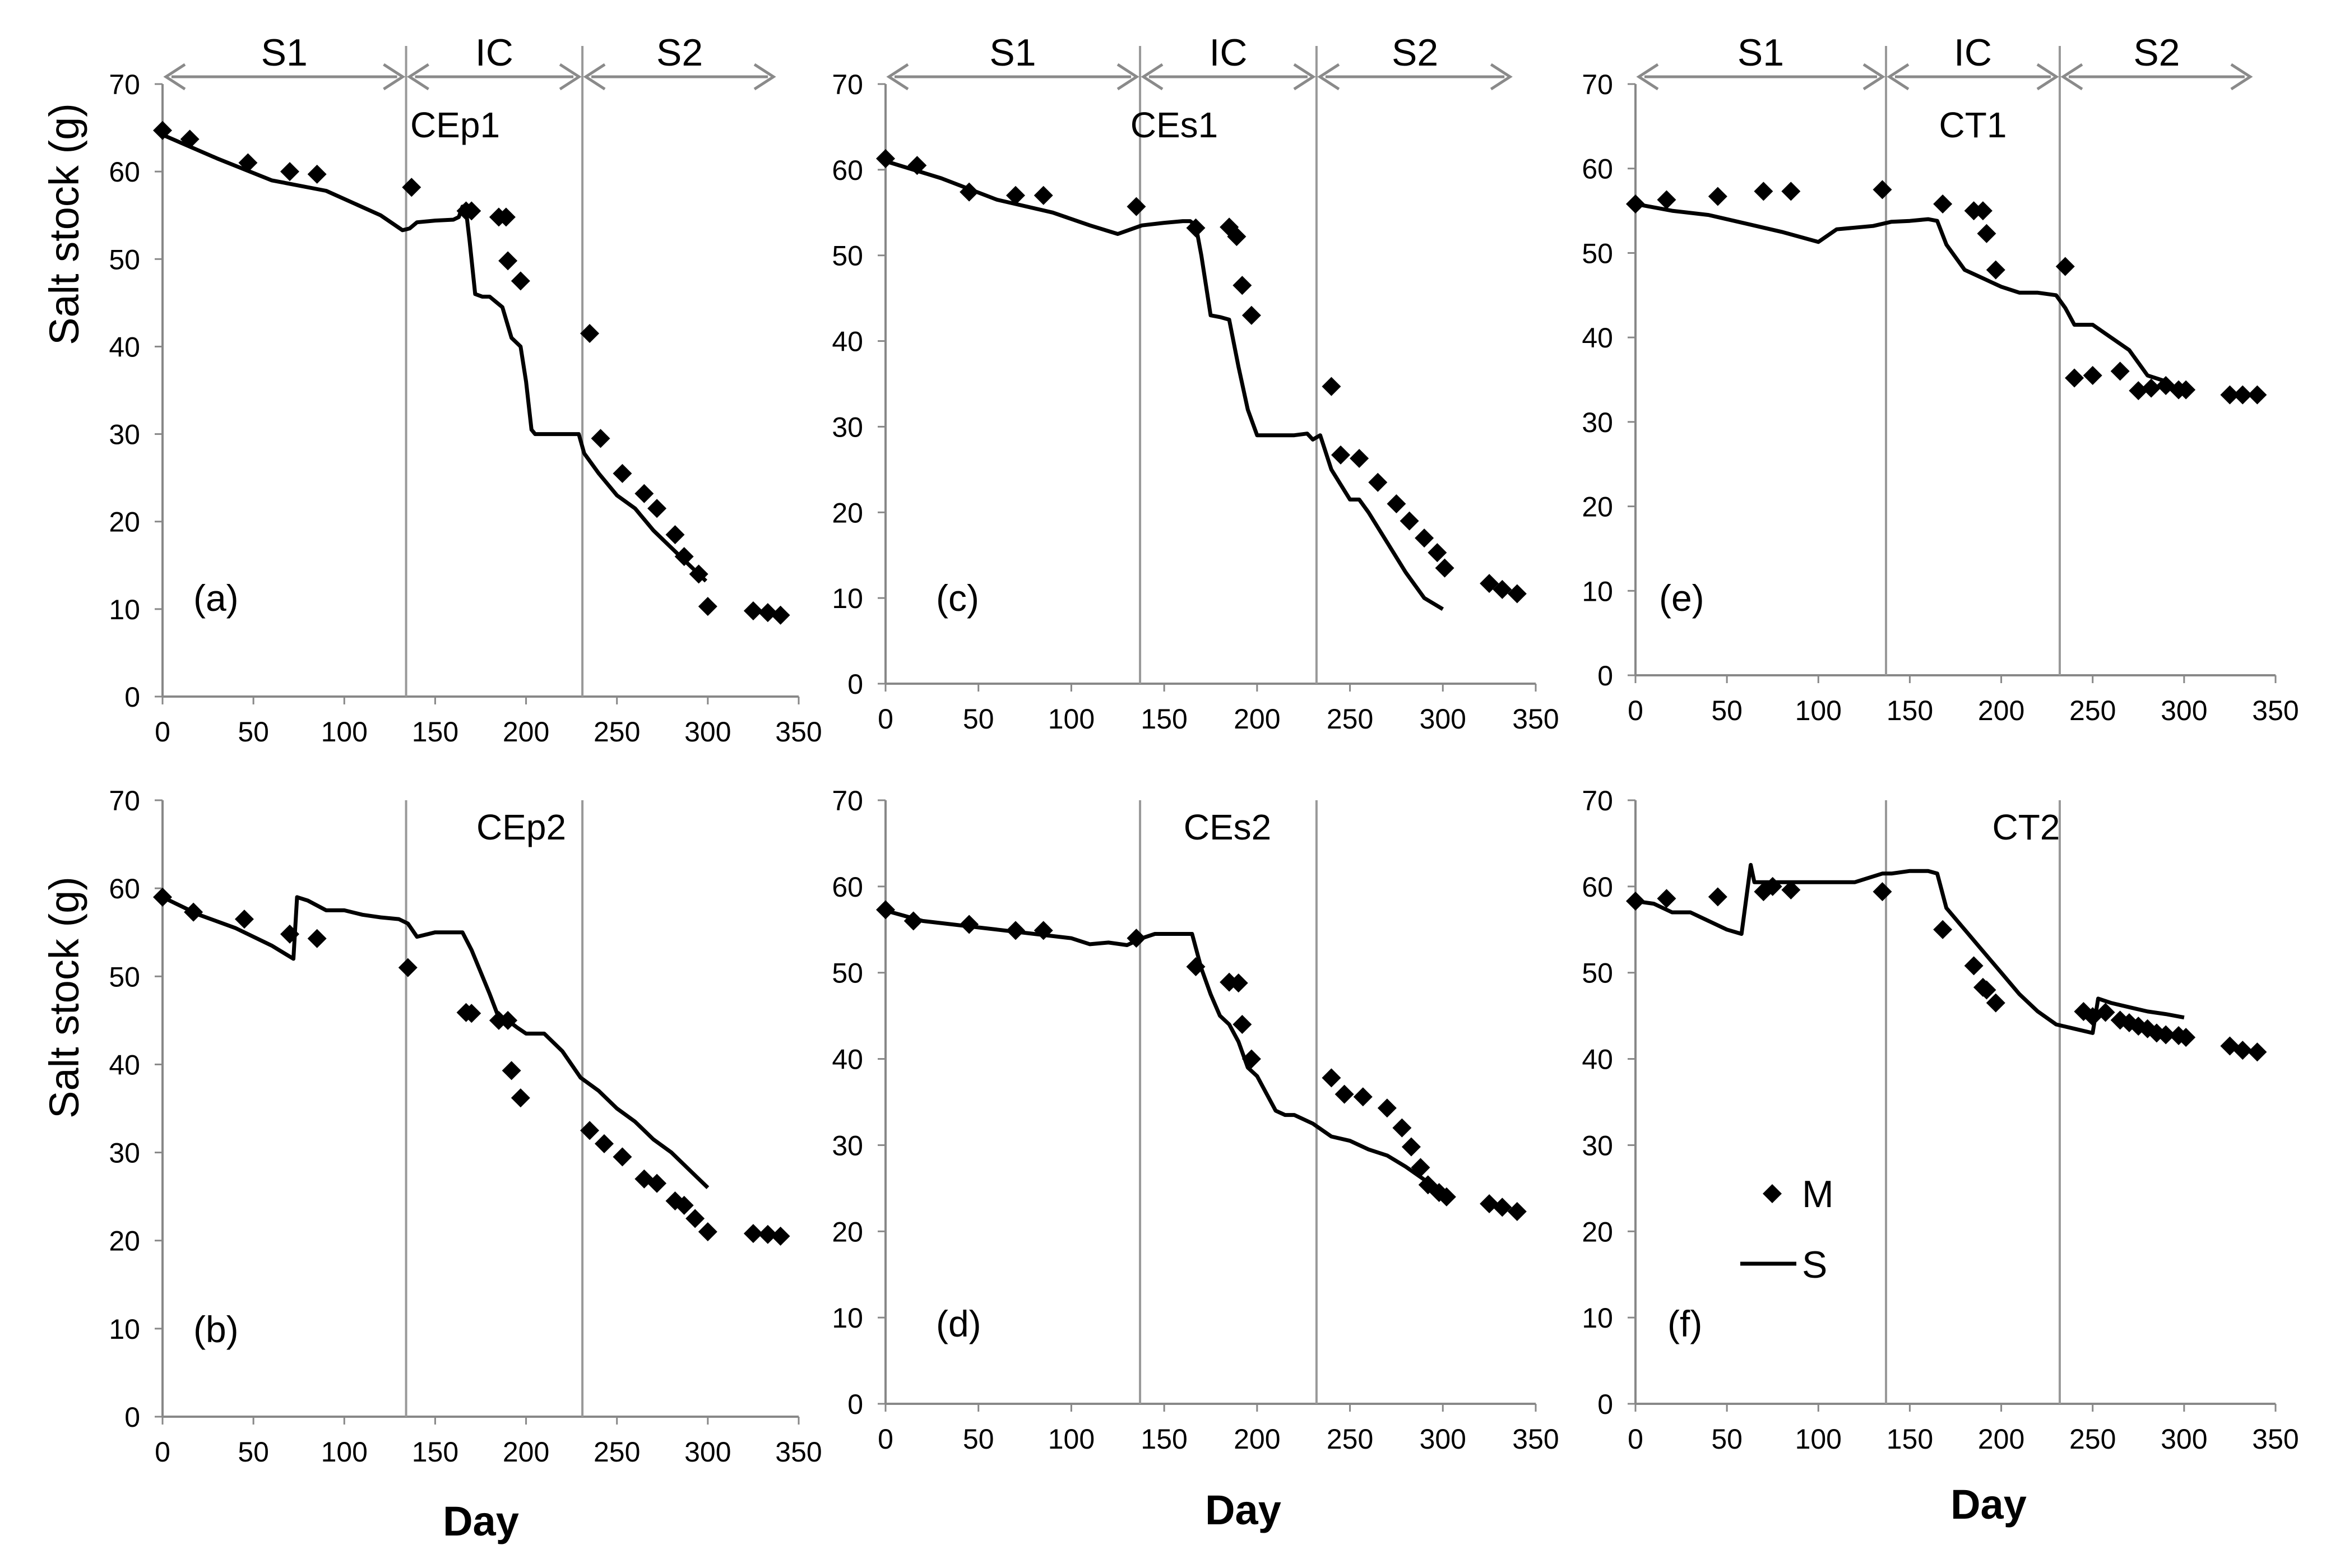 This screenshot has height=1568, width=2340. What do you see at coordinates (435, 732) in the screenshot?
I see `x-tick-label: 150` at bounding box center [435, 732].